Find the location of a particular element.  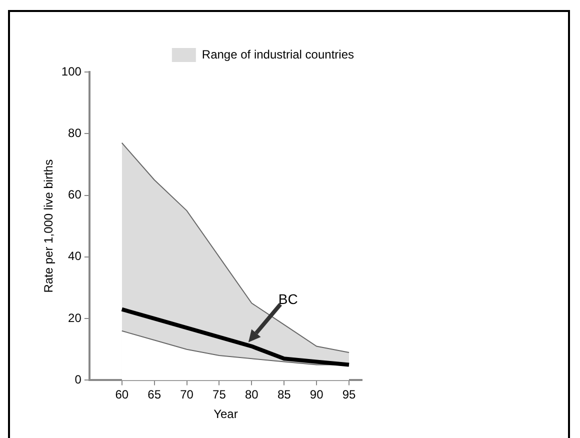

y-axis-title: Rate per 1,000 live births is located at coordinates (49, 226).